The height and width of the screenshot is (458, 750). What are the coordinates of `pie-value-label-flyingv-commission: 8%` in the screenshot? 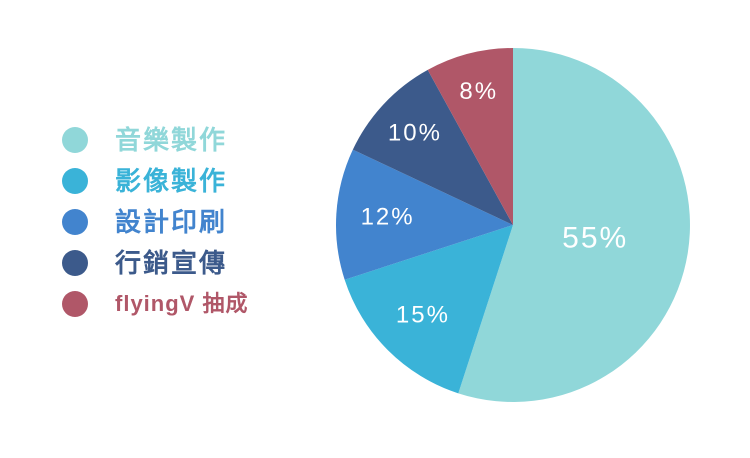 It's located at (478, 91).